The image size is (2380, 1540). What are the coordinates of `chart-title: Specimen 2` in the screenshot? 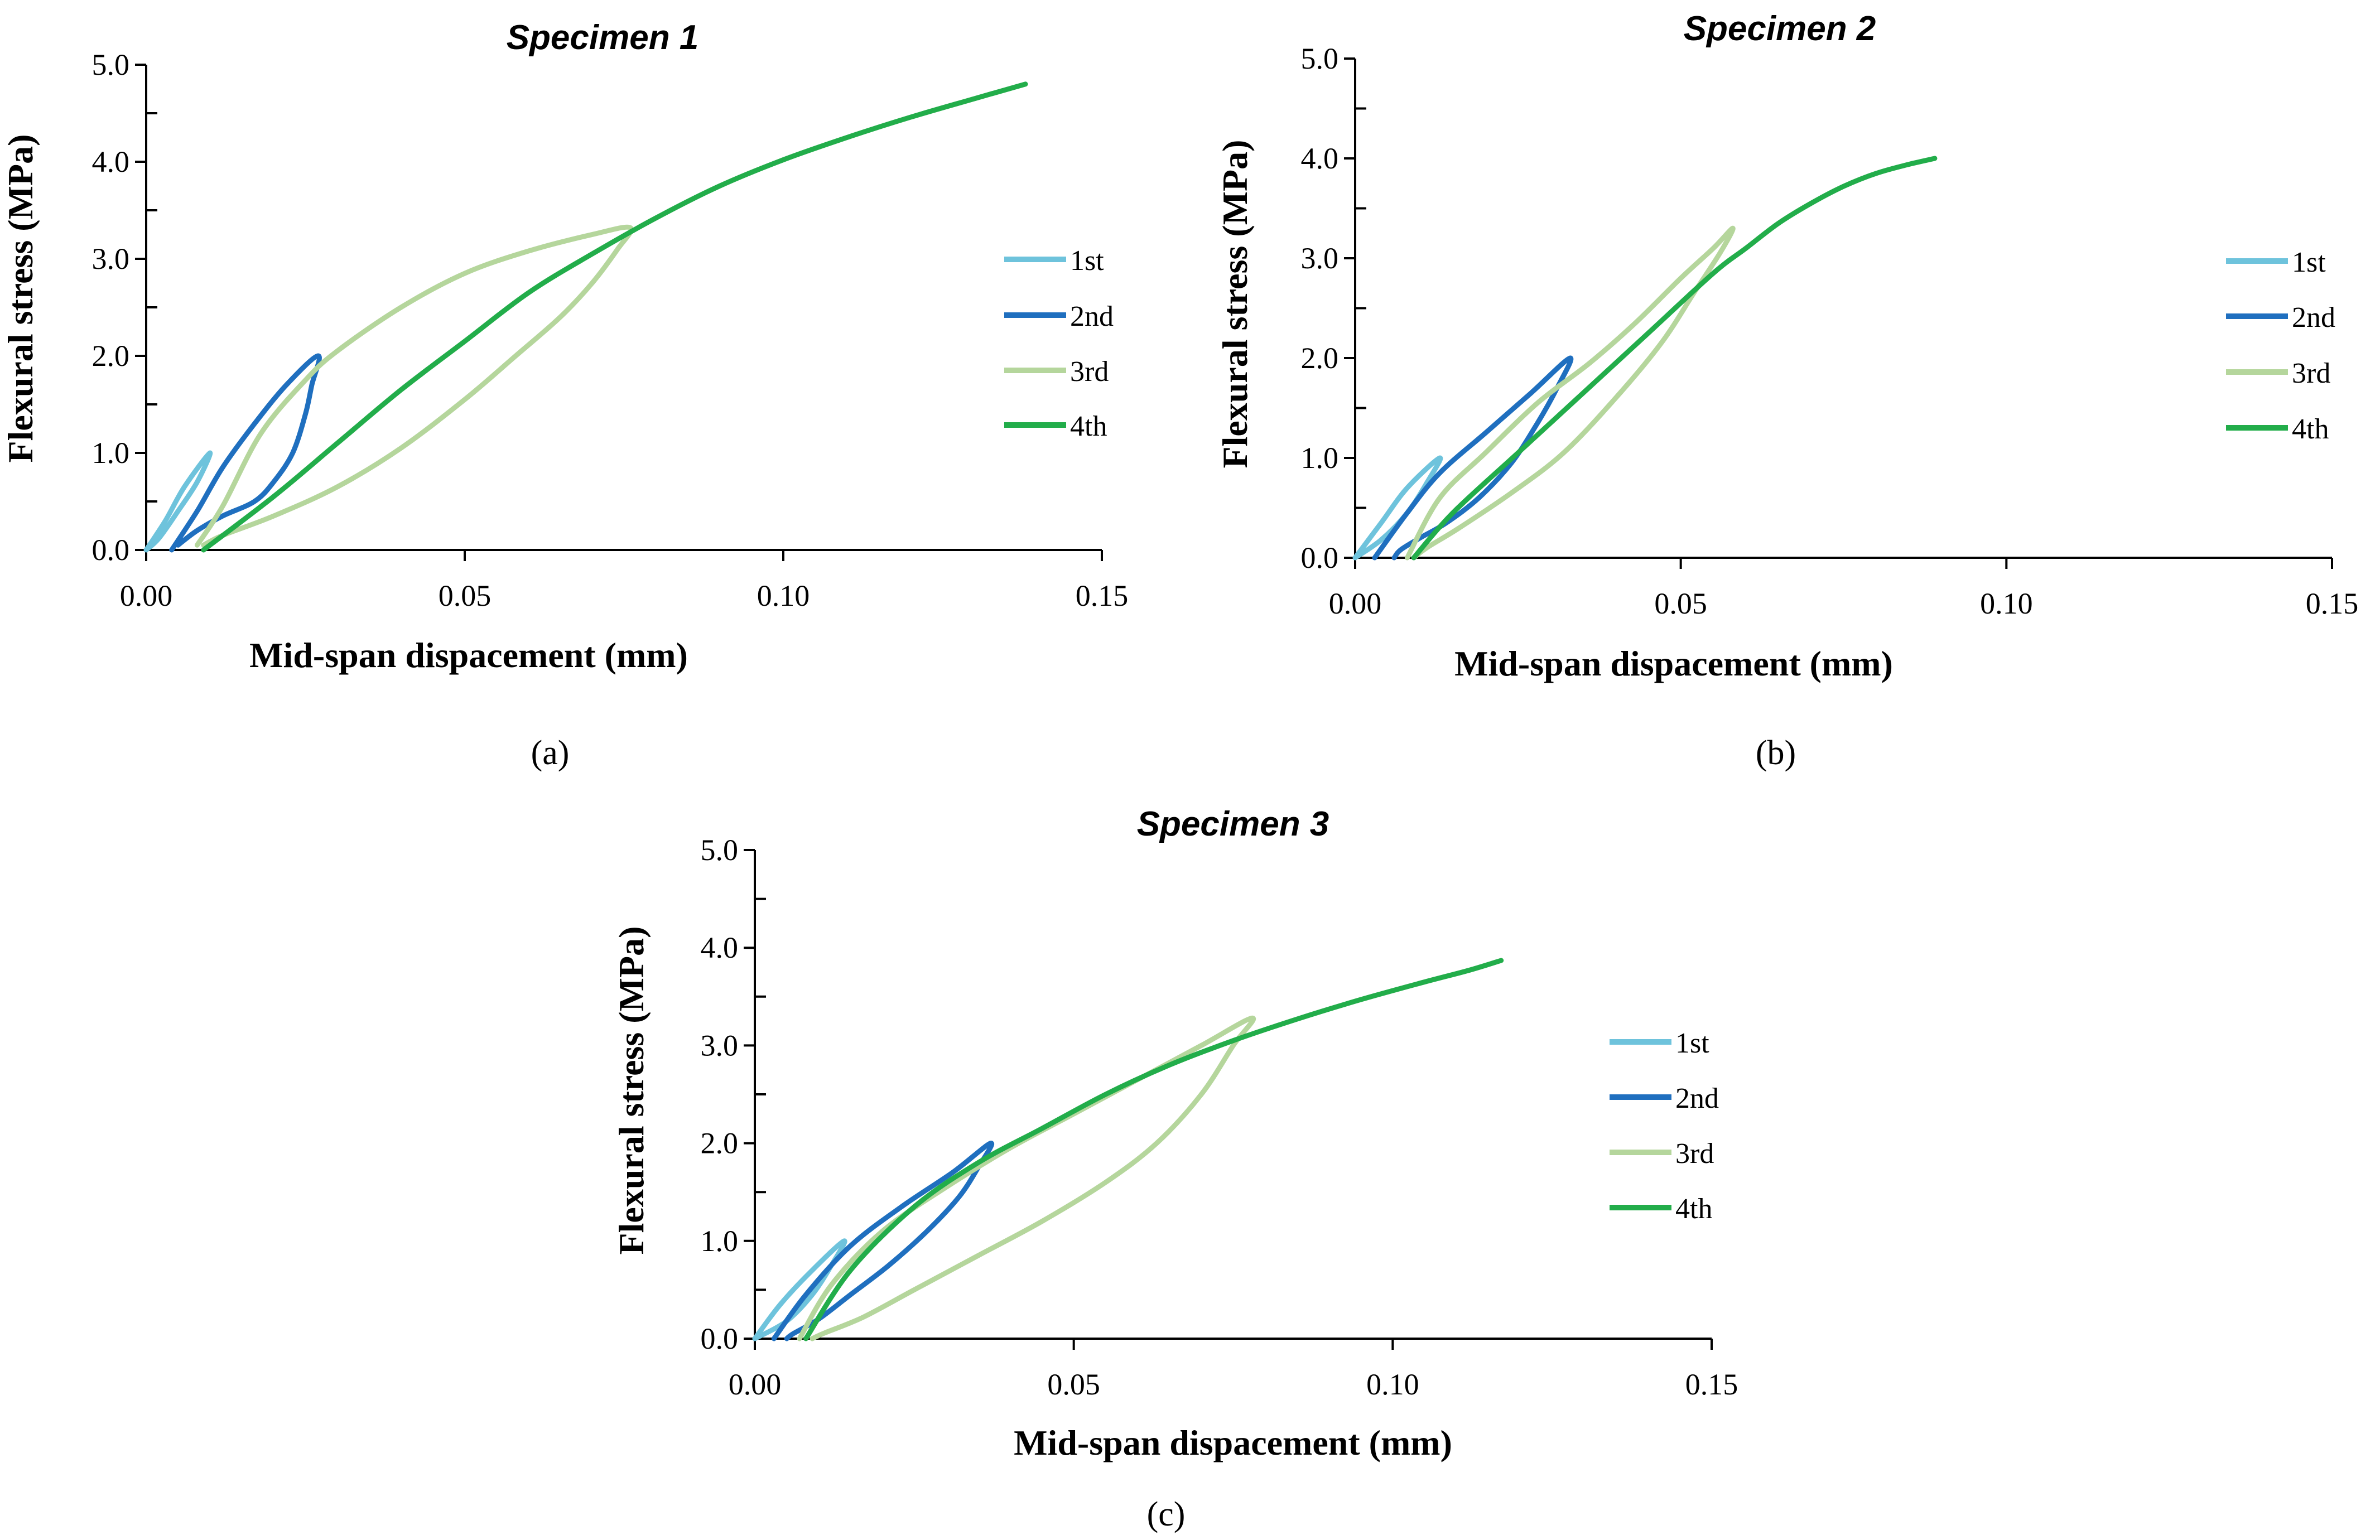 It's located at (1780, 28).